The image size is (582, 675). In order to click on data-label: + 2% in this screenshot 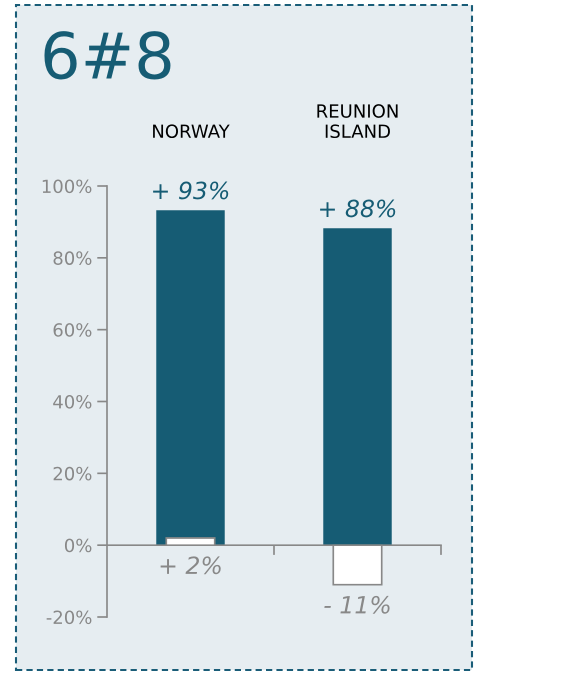, I will do `click(190, 565)`.